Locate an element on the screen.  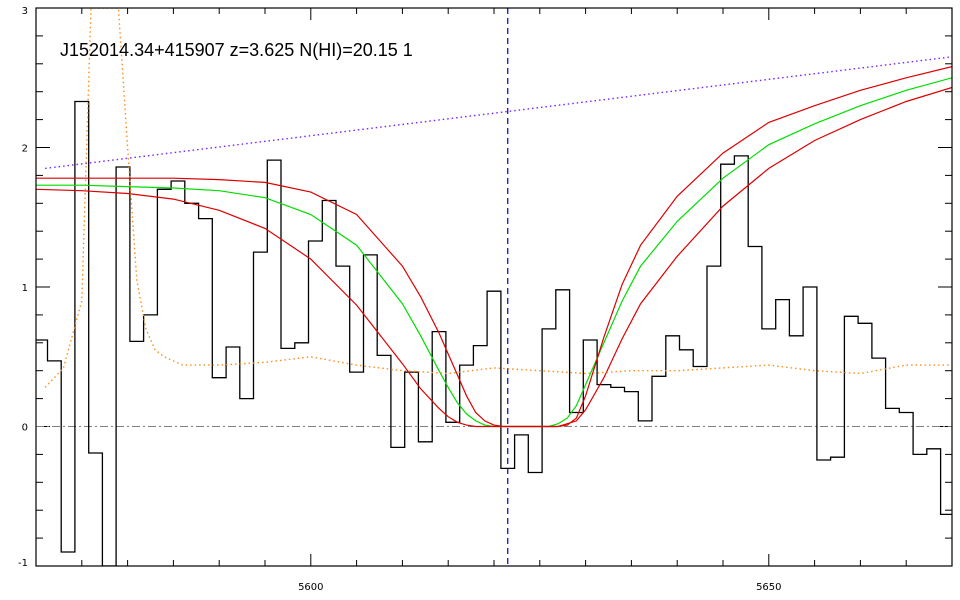
y-tick-label: 2 is located at coordinates (25, 149).